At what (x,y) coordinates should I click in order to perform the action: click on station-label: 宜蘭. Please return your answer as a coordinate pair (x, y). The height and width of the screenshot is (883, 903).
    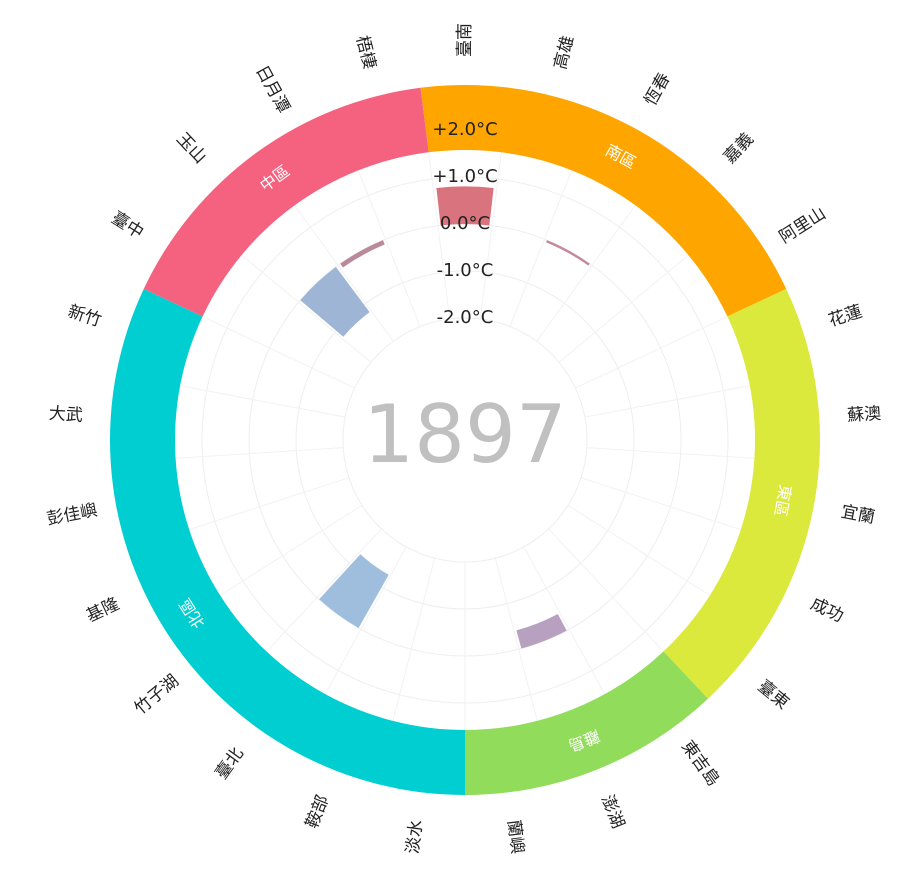
    Looking at the image, I should click on (857, 515).